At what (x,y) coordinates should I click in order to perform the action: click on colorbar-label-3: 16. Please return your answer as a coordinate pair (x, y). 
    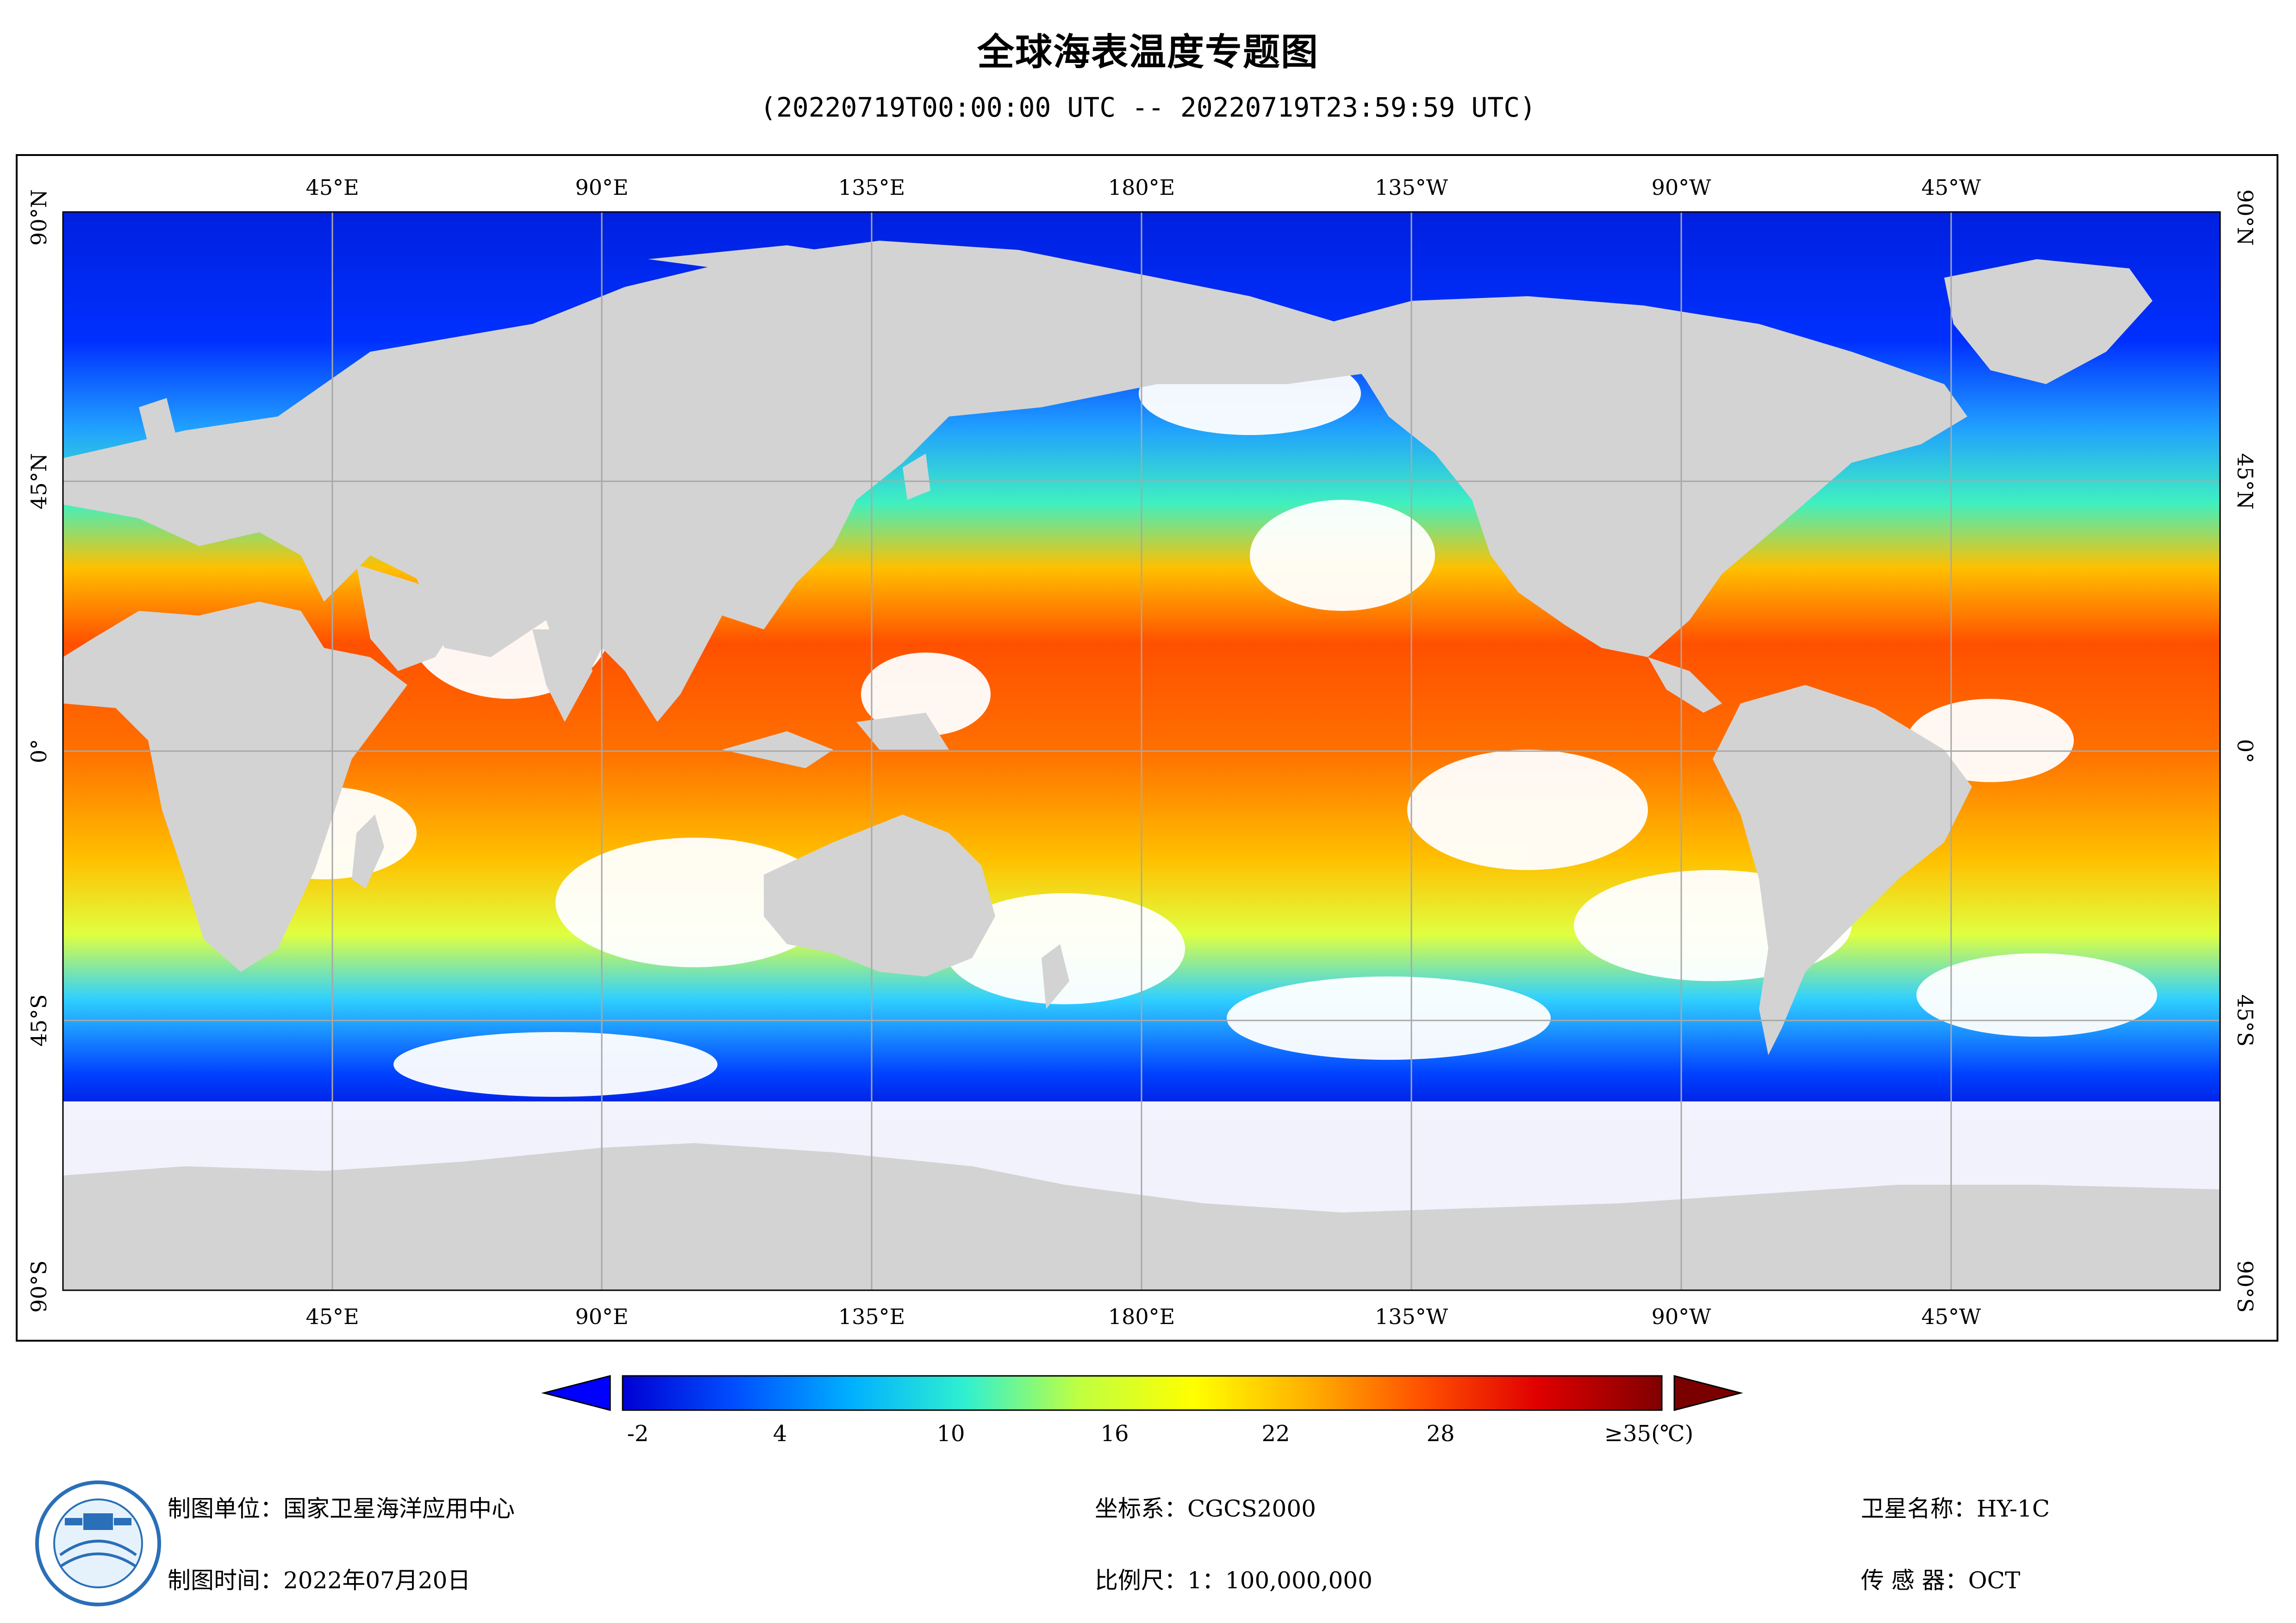
    Looking at the image, I should click on (1114, 1434).